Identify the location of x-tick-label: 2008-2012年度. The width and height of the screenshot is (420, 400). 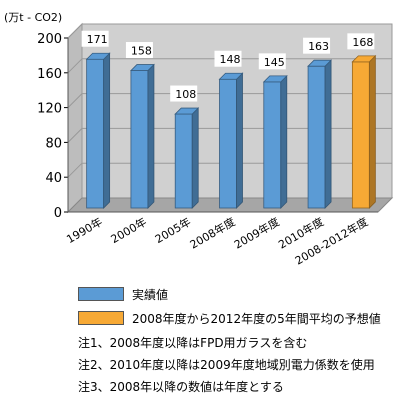
(331, 240).